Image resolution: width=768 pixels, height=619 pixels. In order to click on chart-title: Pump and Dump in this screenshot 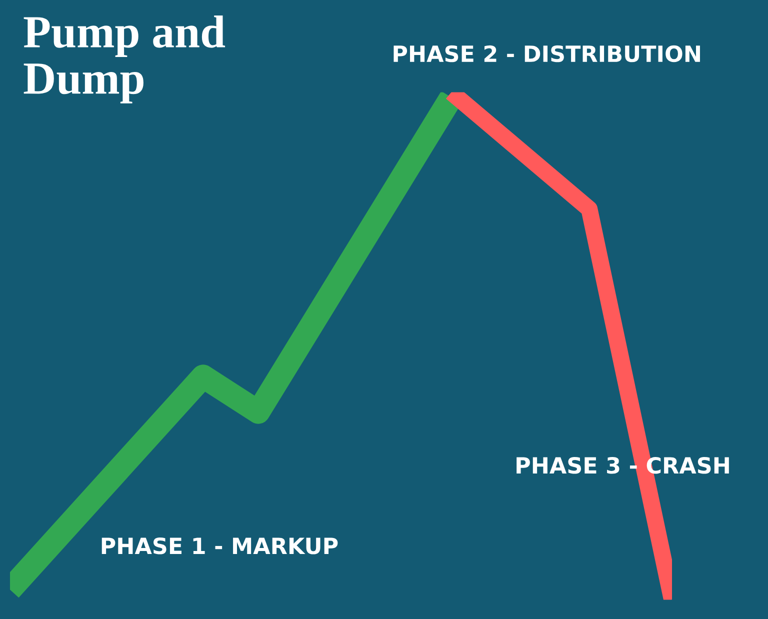, I will do `click(125, 59)`.